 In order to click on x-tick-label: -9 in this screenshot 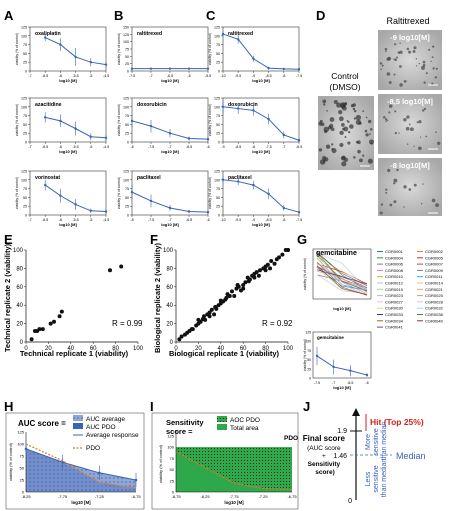, I will do `click(253, 220)`.